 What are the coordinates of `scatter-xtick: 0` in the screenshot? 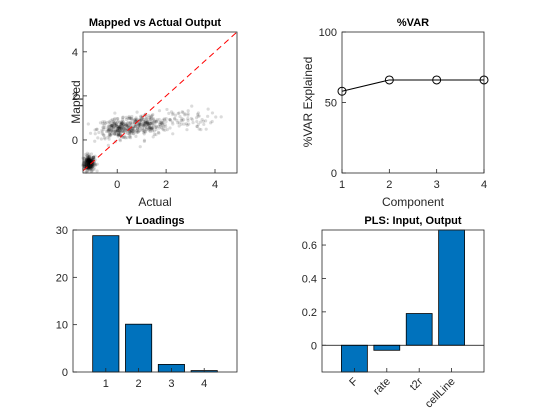 It's located at (117, 185).